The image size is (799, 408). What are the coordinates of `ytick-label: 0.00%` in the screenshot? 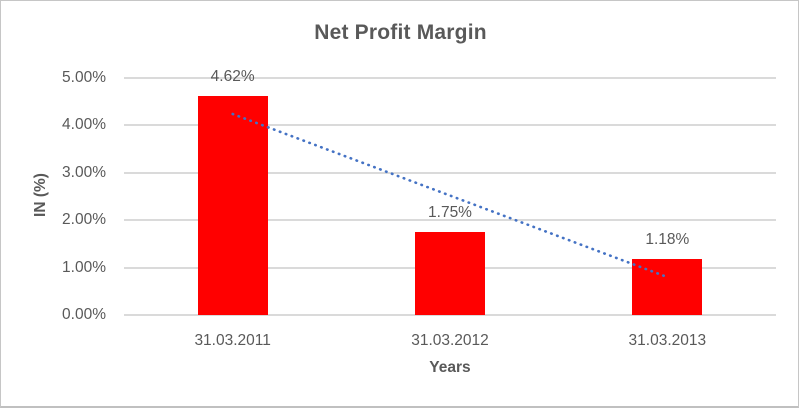 It's located at (84, 314).